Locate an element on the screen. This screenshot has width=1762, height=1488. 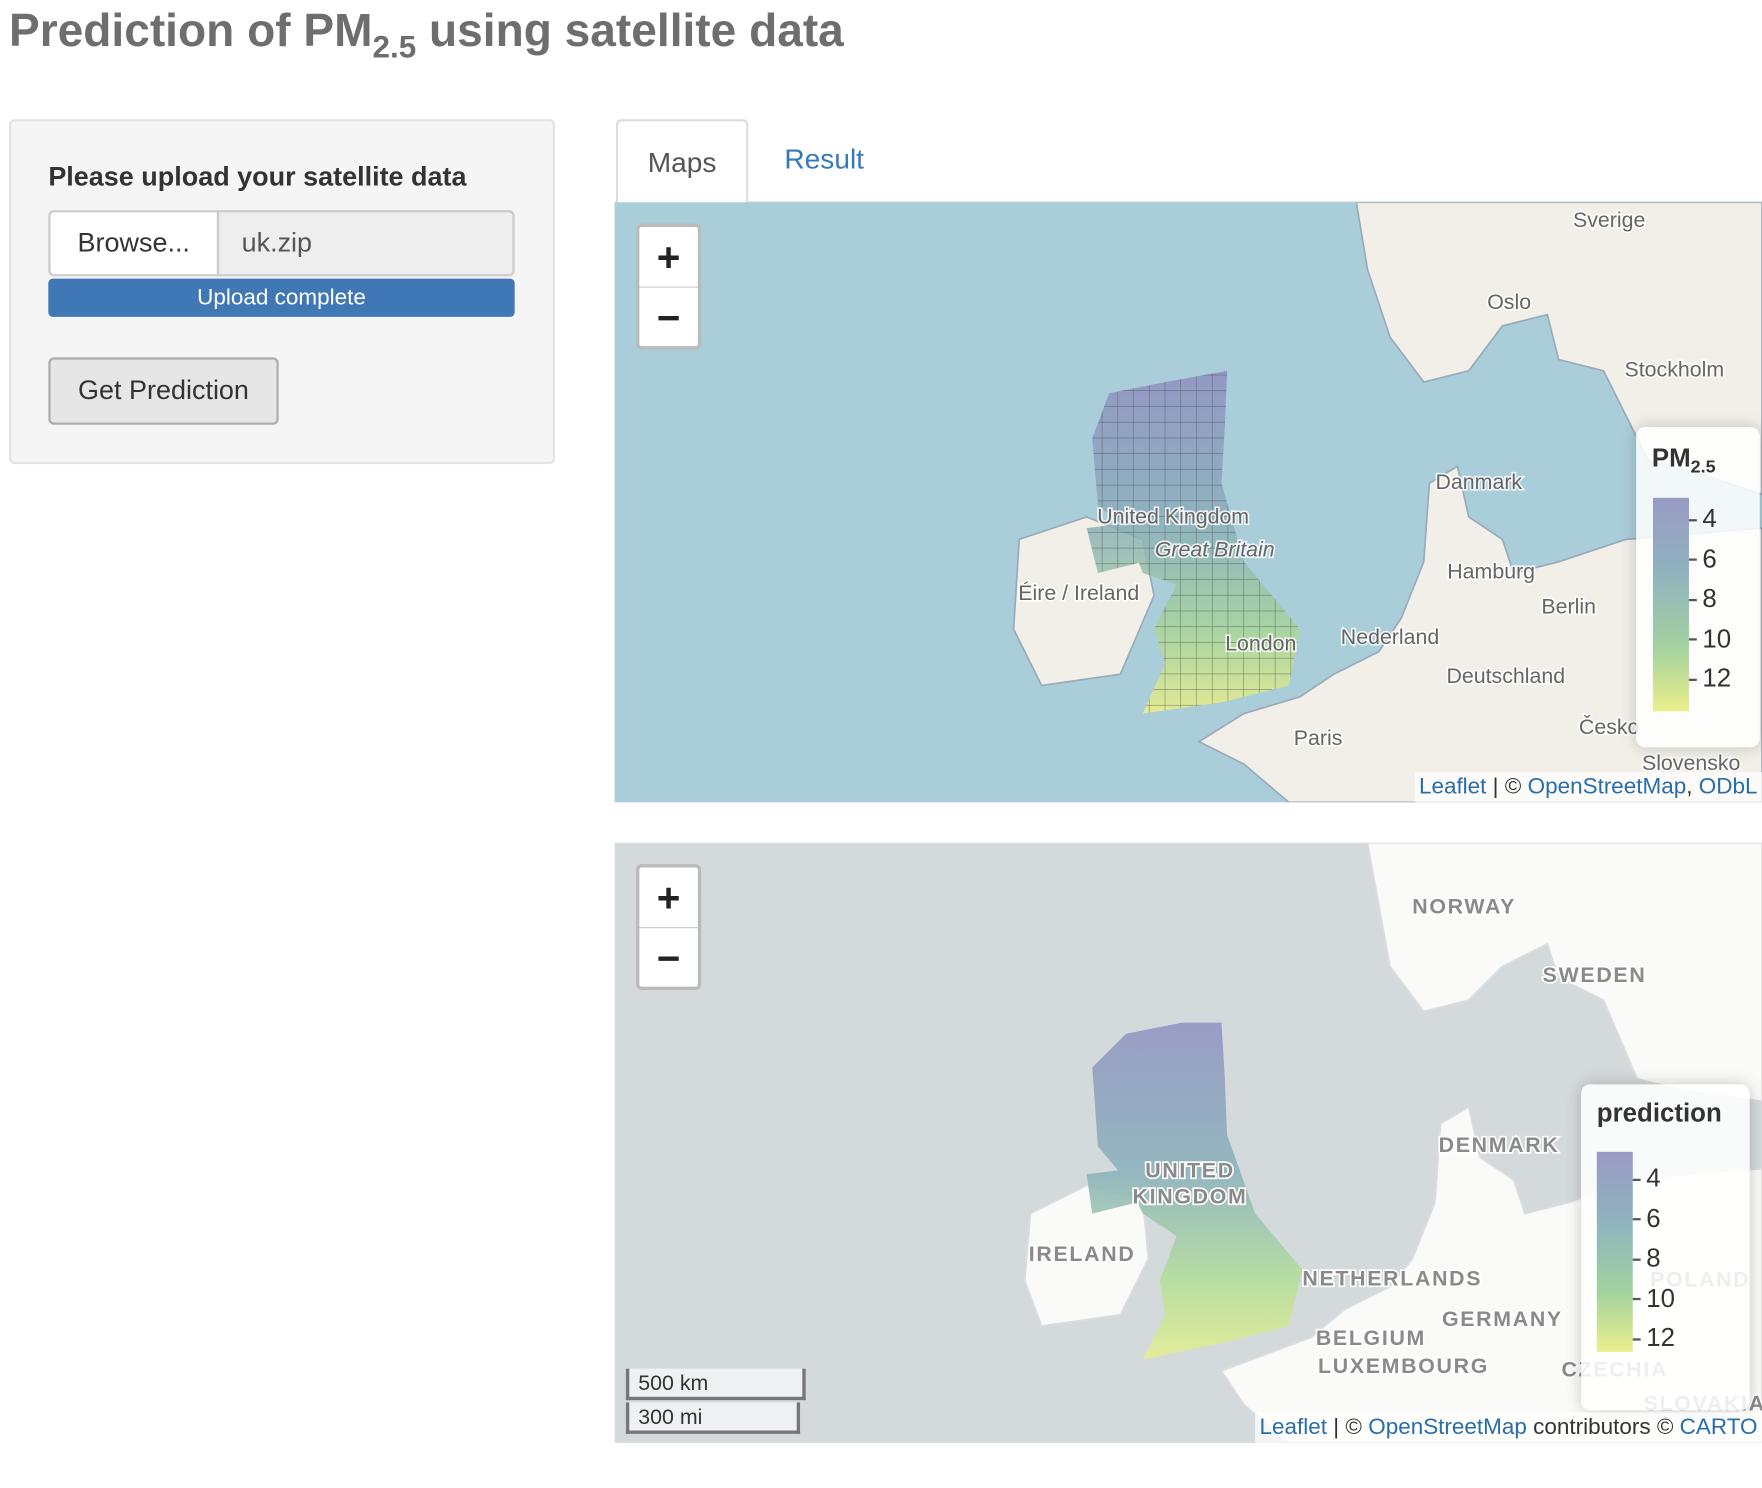
scale-km: 500 km is located at coordinates (715, 1384).